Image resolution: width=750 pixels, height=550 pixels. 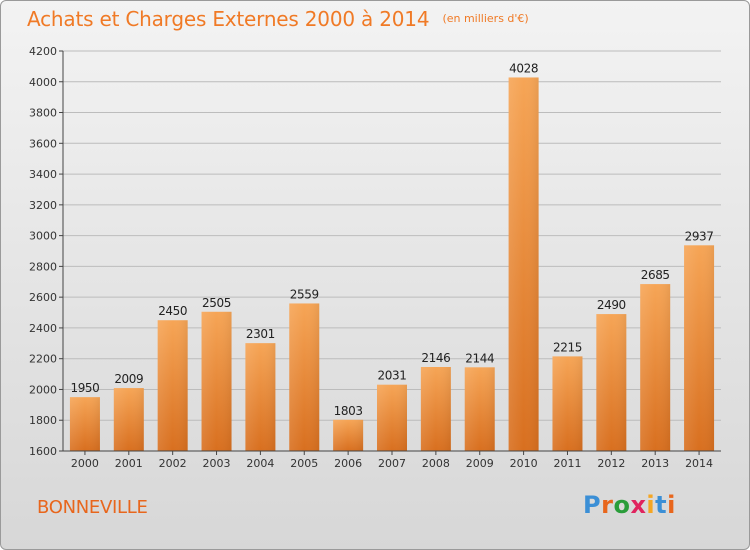 I want to click on data-label: 2146, so click(x=435, y=358).